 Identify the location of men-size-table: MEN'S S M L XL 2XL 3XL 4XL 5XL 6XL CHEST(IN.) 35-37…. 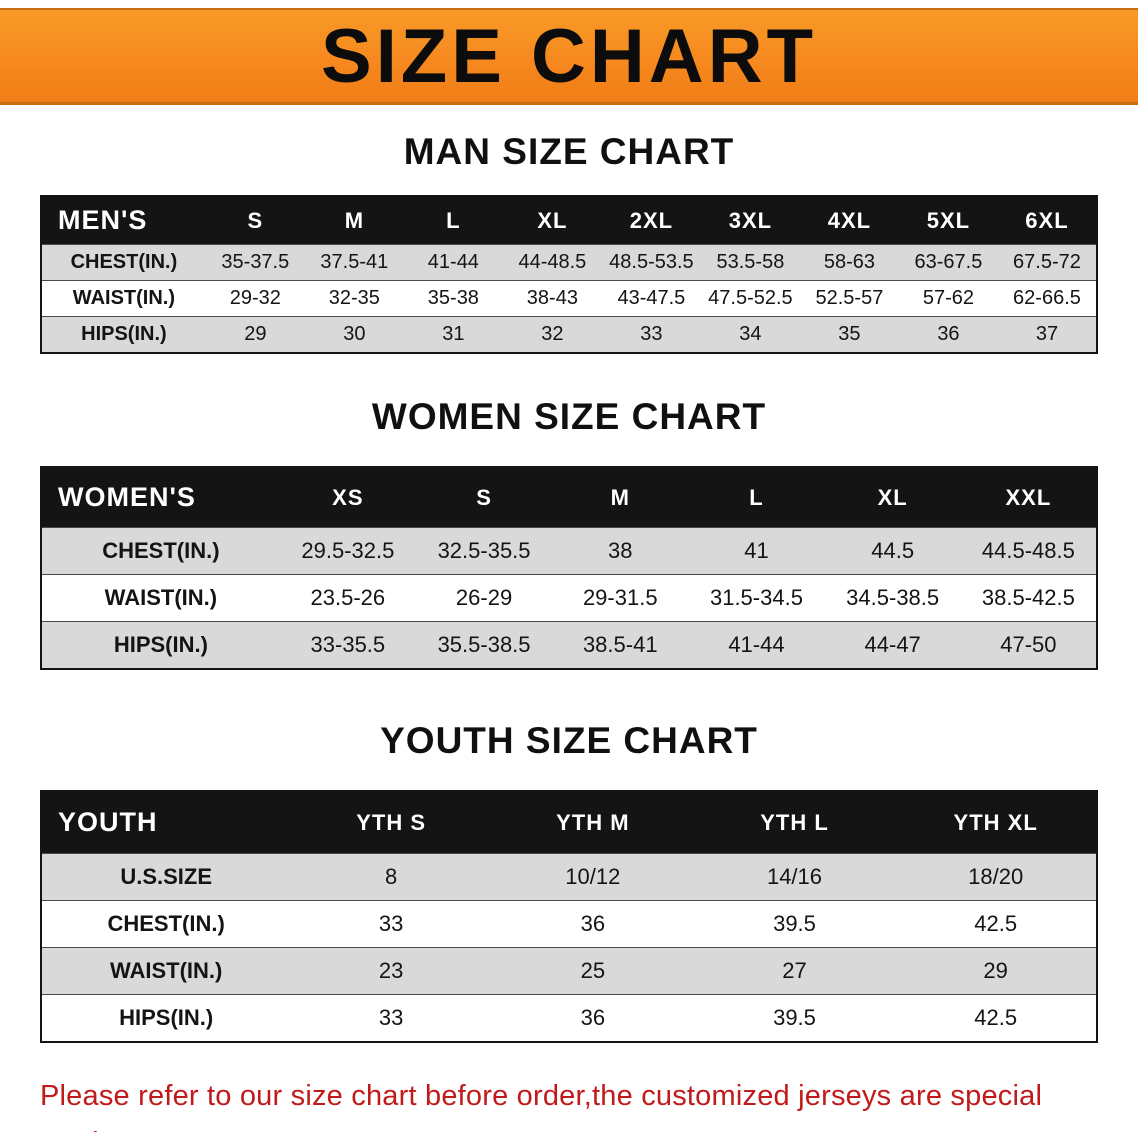
(569, 274).